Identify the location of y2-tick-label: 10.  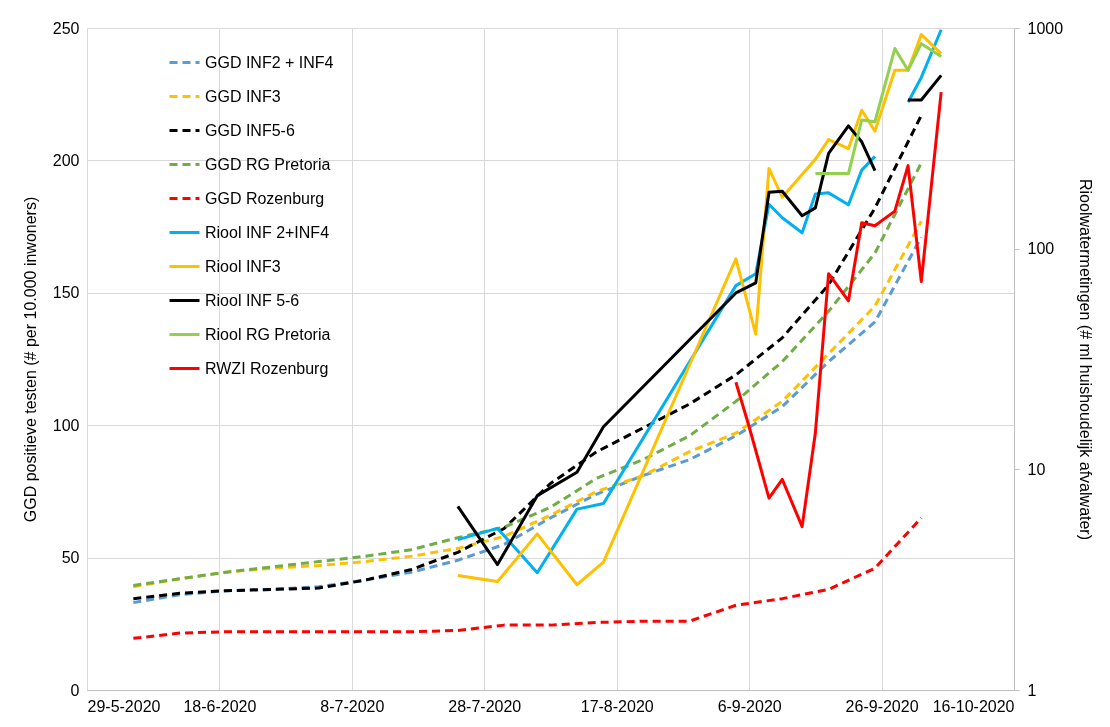
(1036, 469).